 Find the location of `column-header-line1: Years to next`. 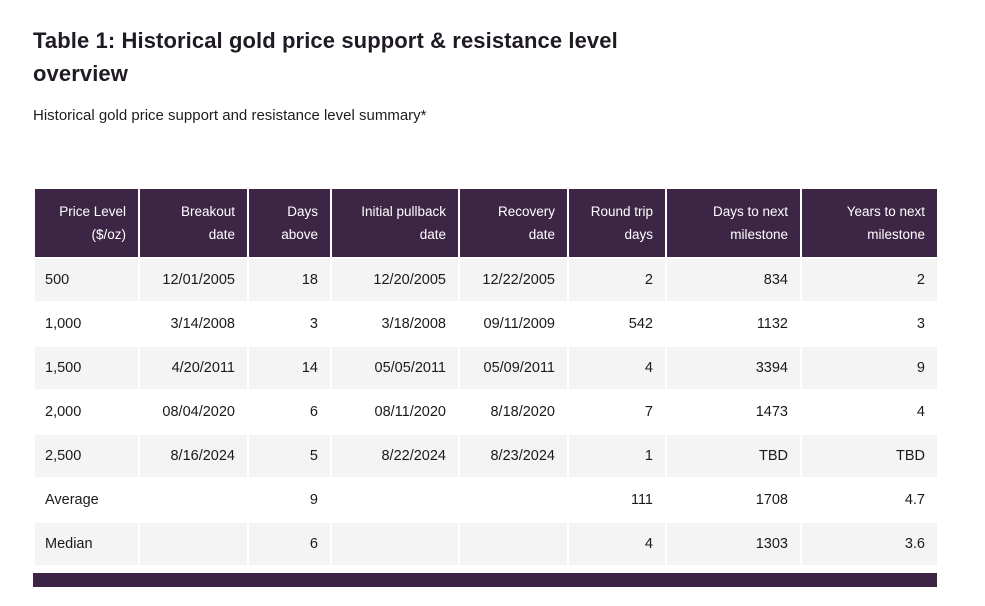

column-header-line1: Years to next is located at coordinates (885, 211).